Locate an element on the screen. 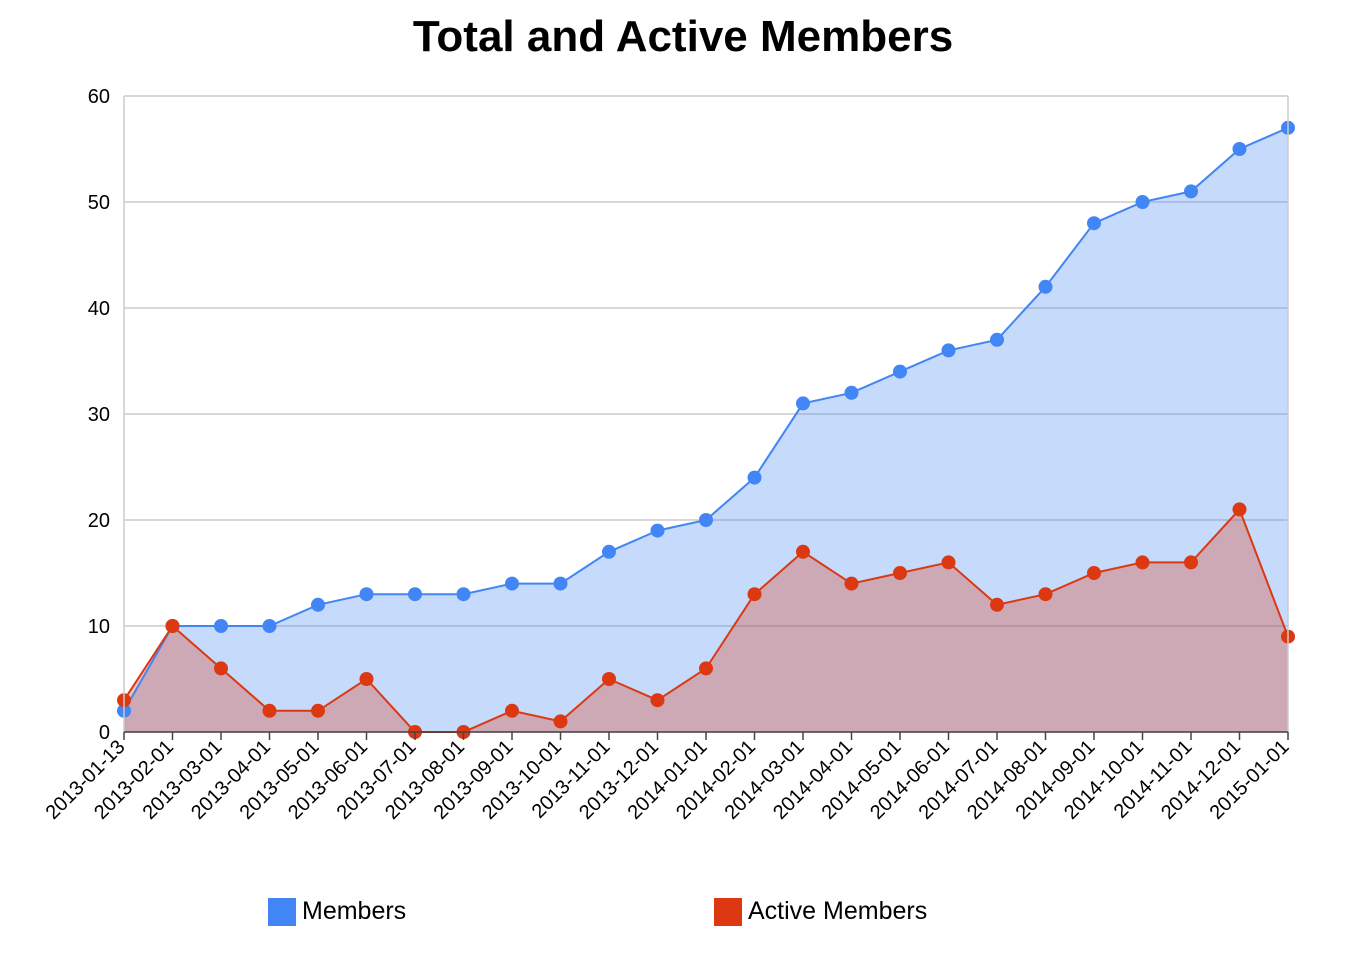 This screenshot has width=1348, height=978. y-tick-label: 30 is located at coordinates (99, 415).